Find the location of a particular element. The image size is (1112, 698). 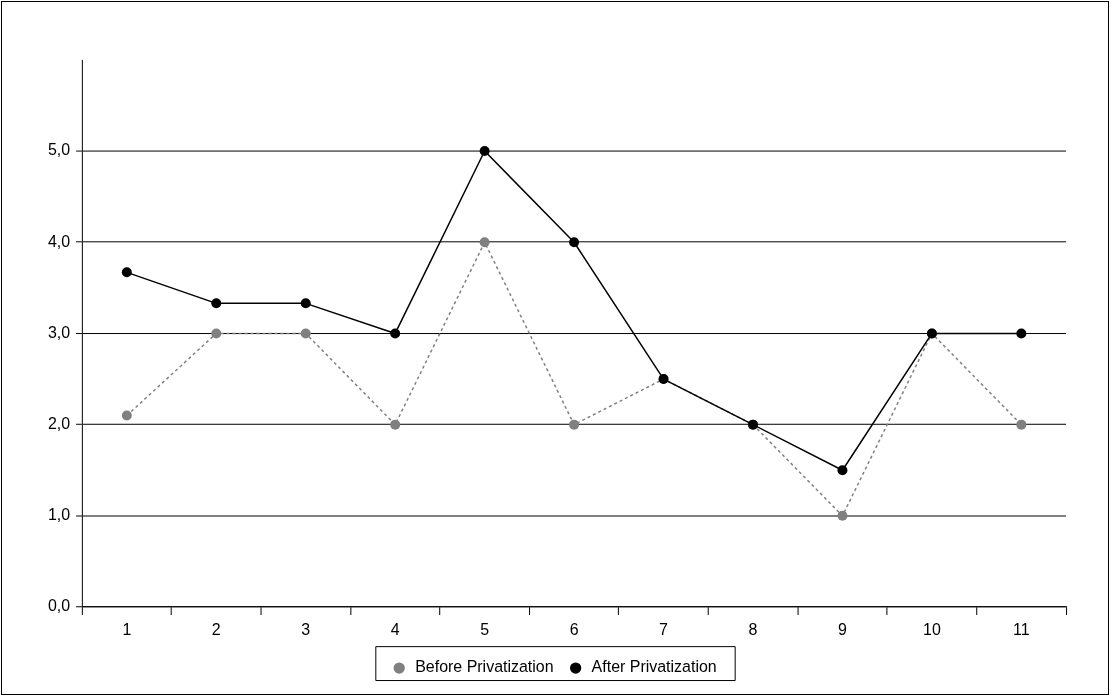

x-tick-label: 4 is located at coordinates (395, 629).